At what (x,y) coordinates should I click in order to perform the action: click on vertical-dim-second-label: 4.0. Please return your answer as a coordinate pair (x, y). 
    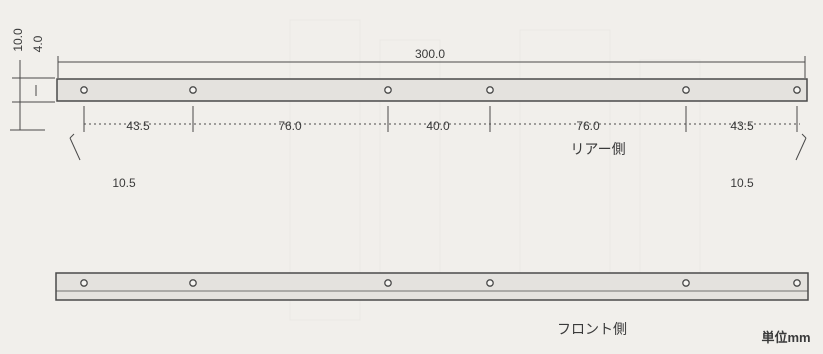
    Looking at the image, I should click on (38, 43).